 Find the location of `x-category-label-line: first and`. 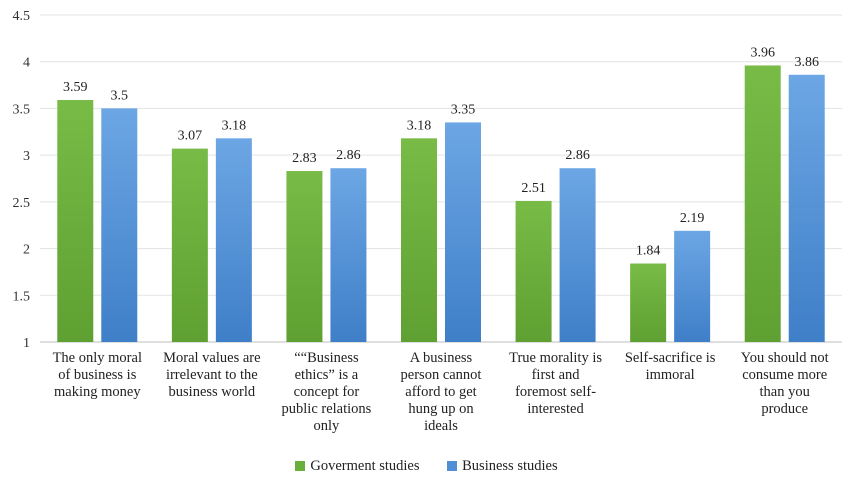

x-category-label-line: first and is located at coordinates (555, 375).